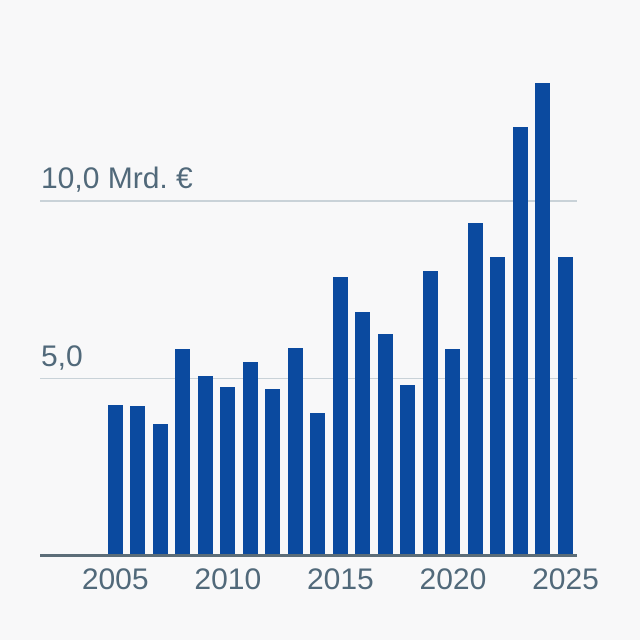 The width and height of the screenshot is (640, 640). I want to click on bar-2019, so click(430, 413).